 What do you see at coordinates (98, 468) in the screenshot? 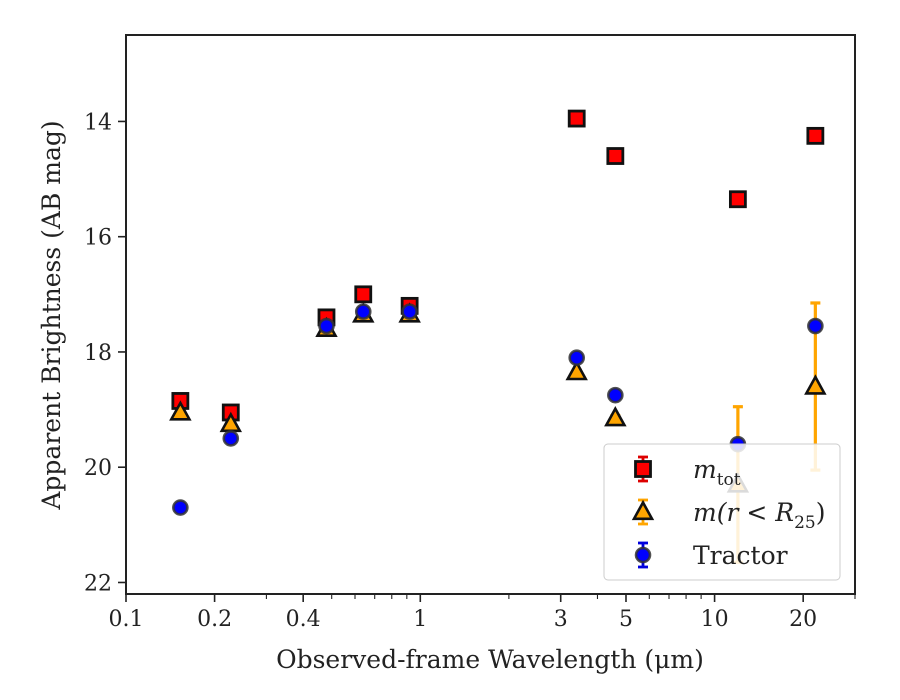
I see `y-tick-label: 20` at bounding box center [98, 468].